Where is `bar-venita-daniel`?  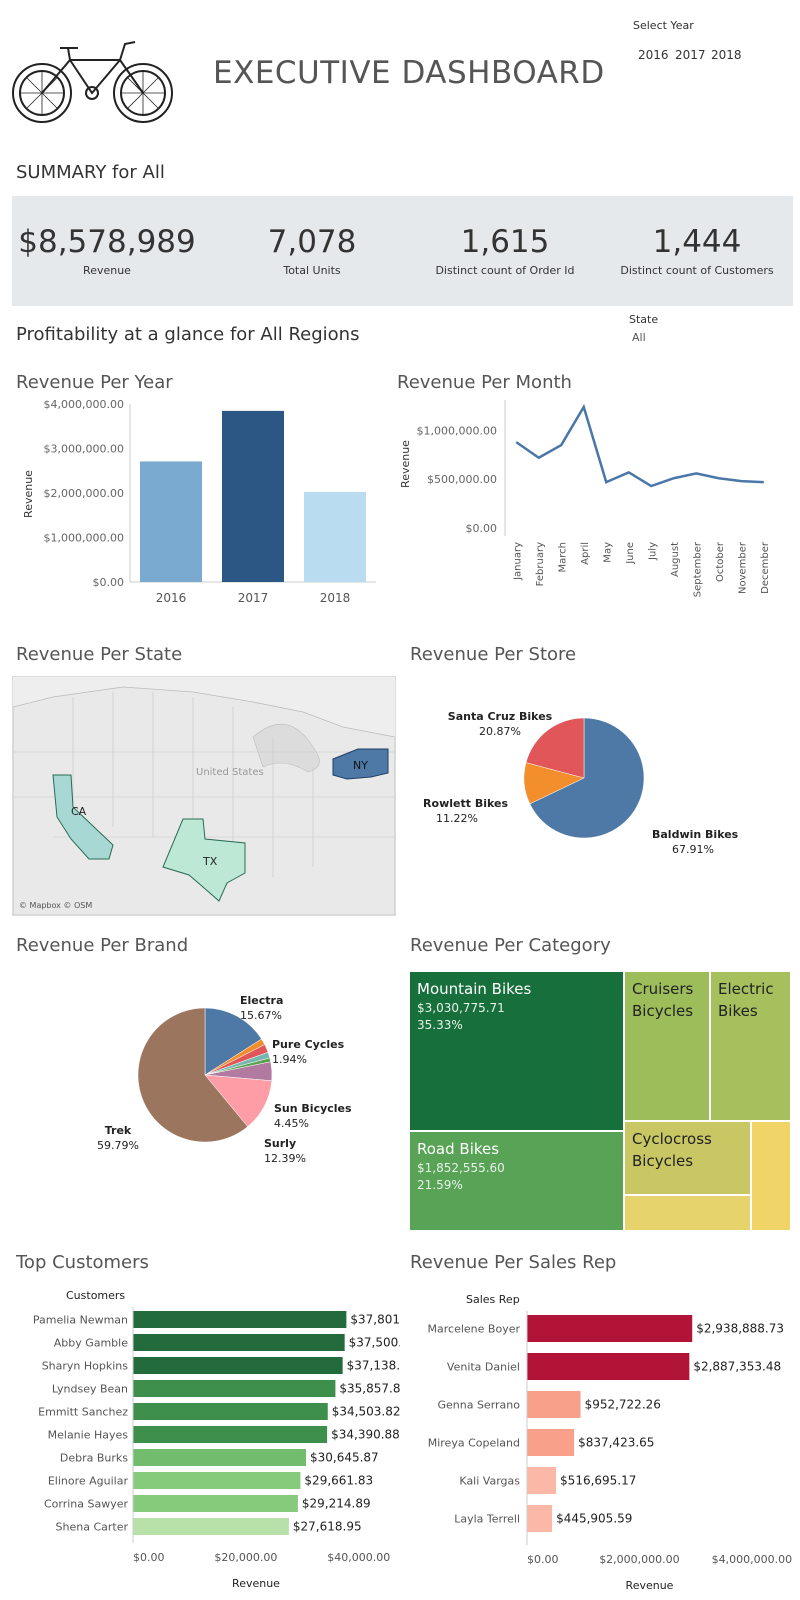 bar-venita-daniel is located at coordinates (608, 1366).